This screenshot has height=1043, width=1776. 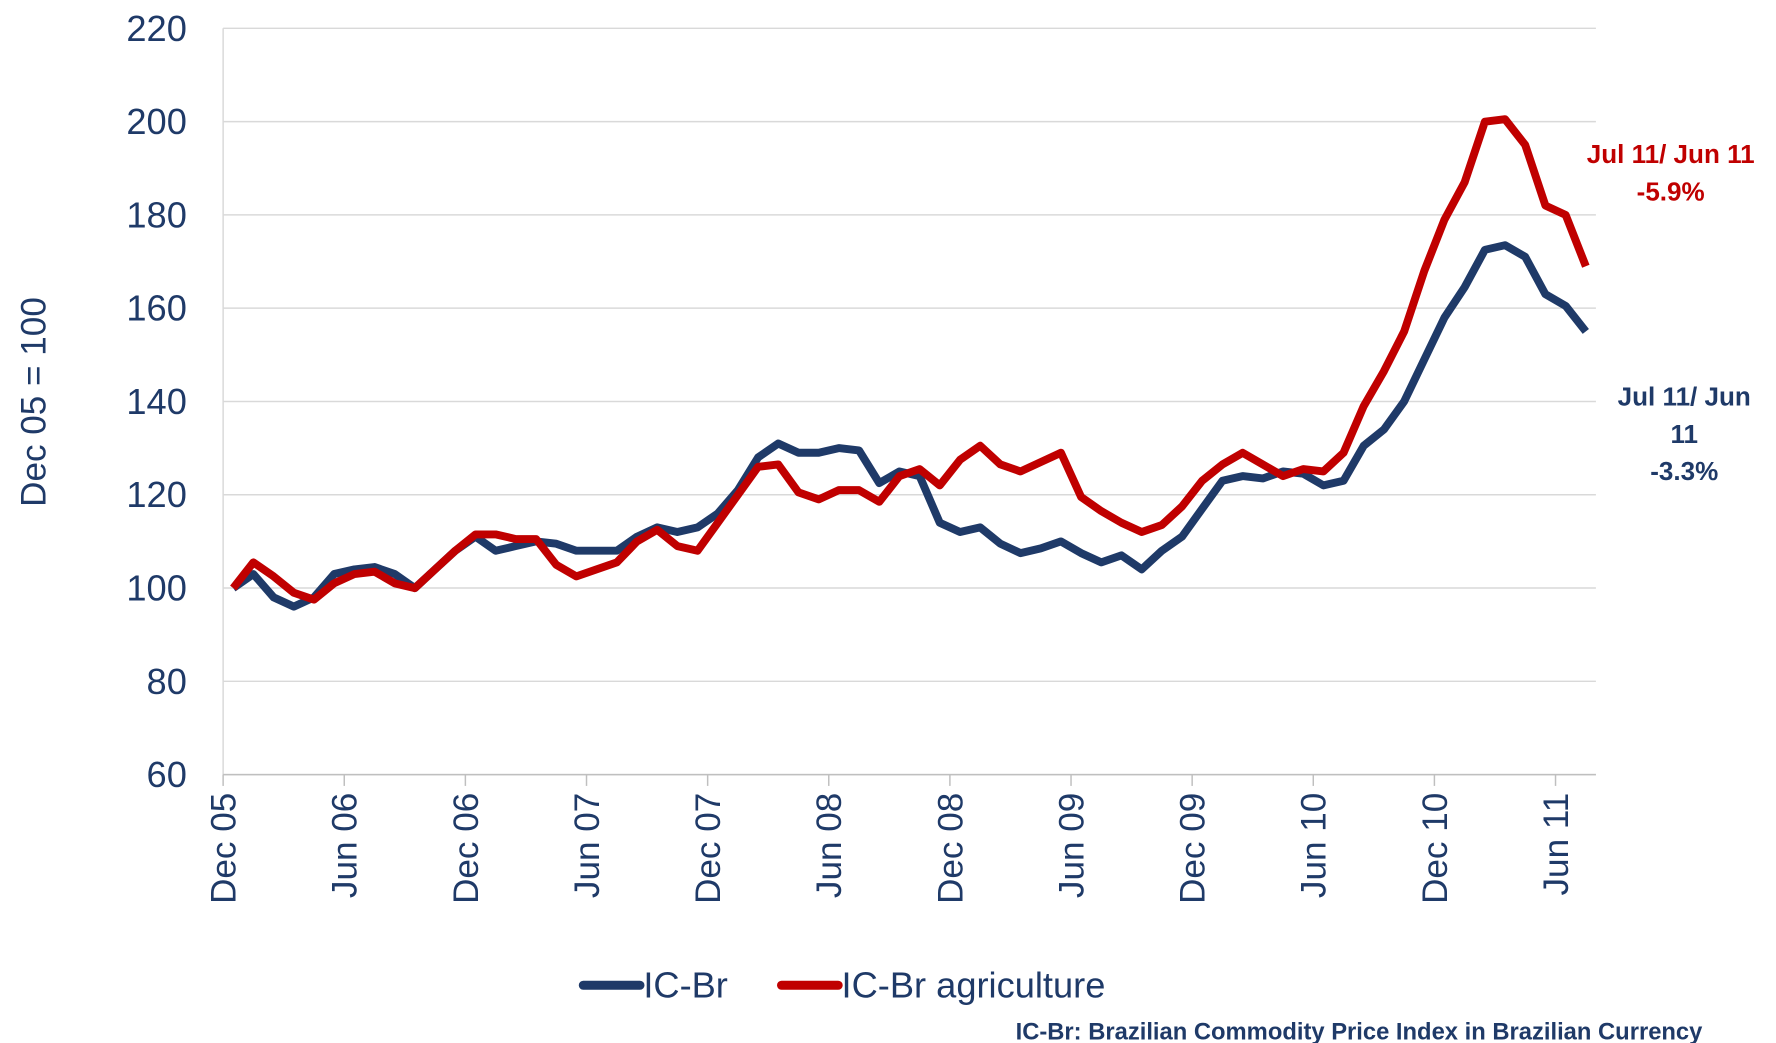 I want to click on x-tick-label: Dec 07, so click(x=708, y=848).